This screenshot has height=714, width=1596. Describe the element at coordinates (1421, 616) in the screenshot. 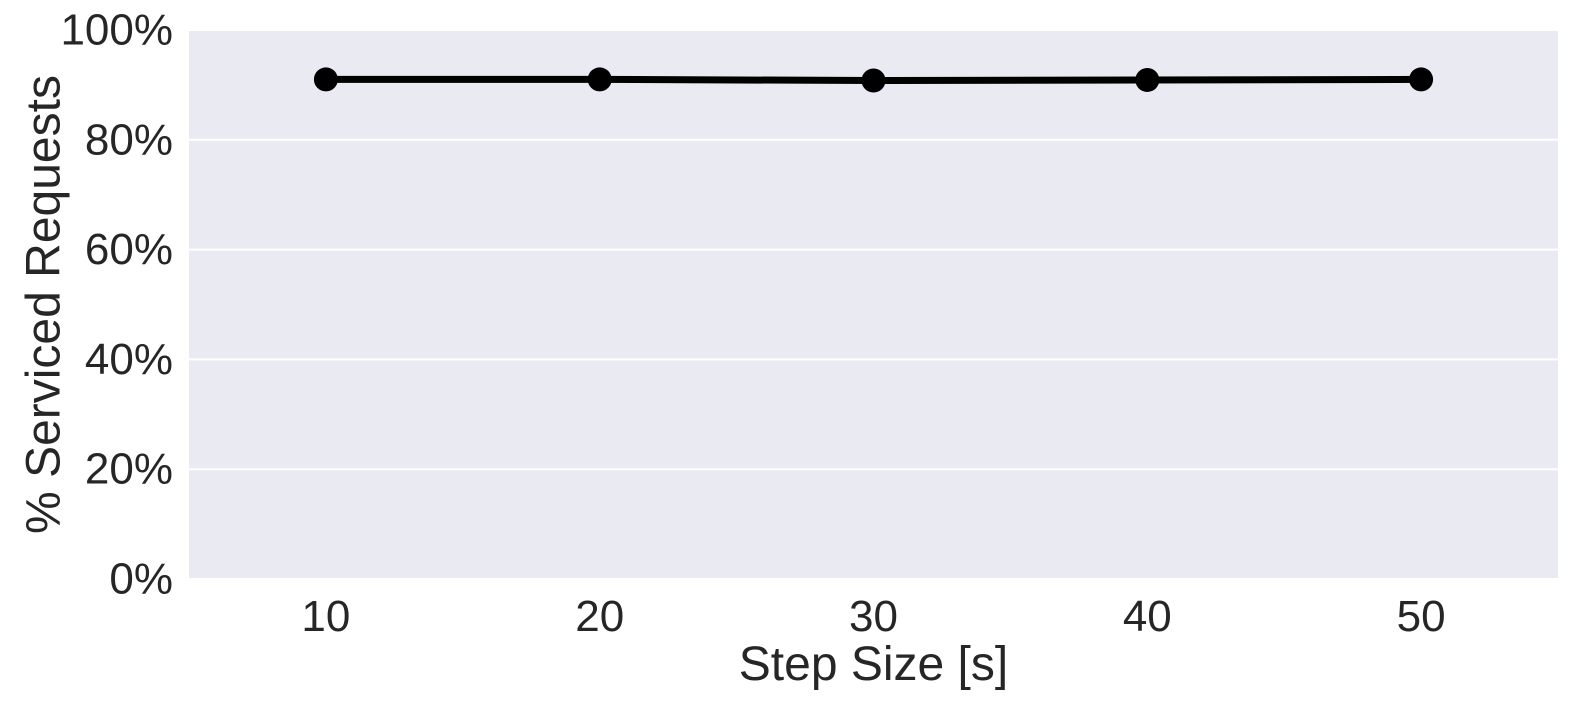

I see `x-tick-label: 50` at that location.